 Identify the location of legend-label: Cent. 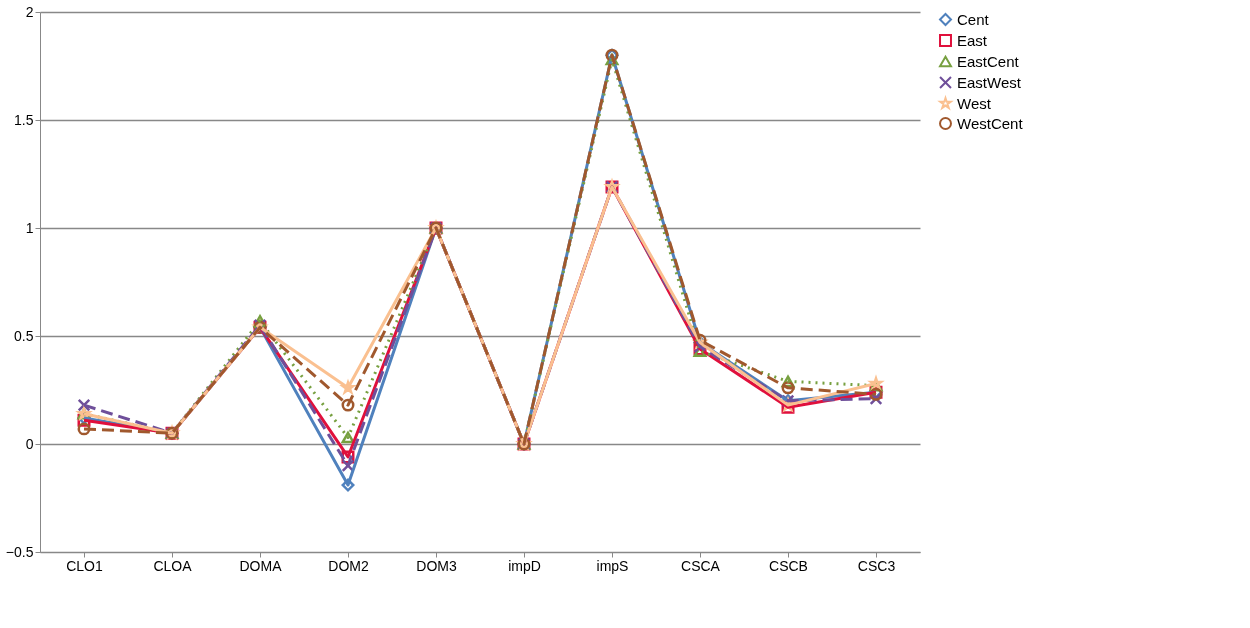
(973, 19).